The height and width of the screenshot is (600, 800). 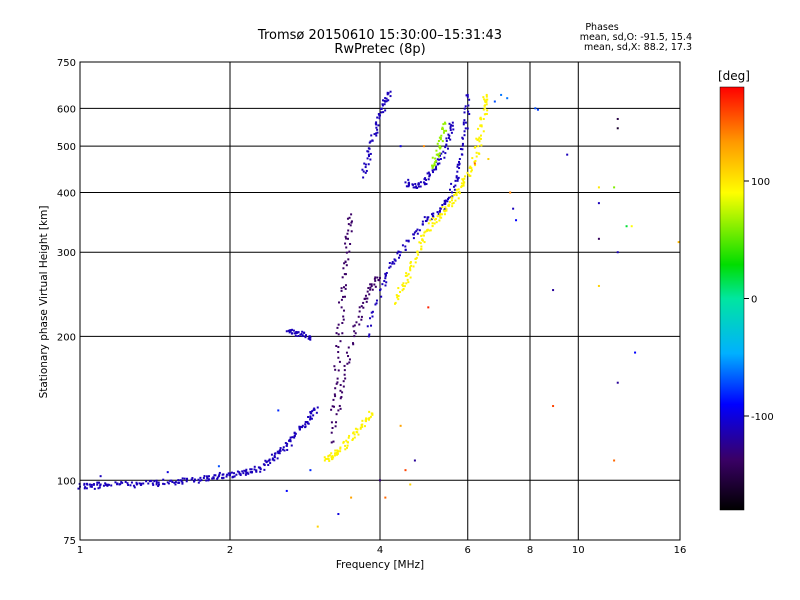 I want to click on colorbar-tick-label: -100, so click(x=762, y=417).